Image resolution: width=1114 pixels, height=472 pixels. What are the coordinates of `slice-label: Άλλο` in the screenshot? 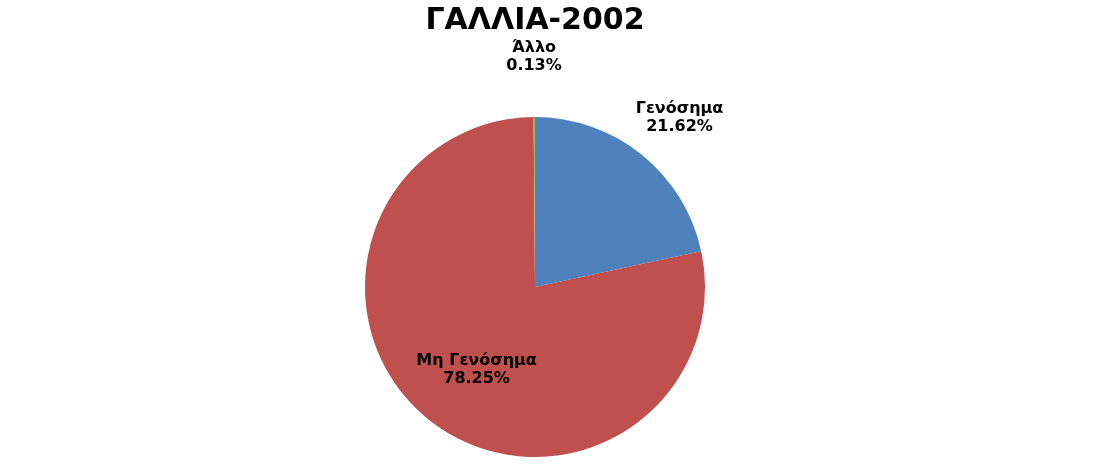 It's located at (534, 46).